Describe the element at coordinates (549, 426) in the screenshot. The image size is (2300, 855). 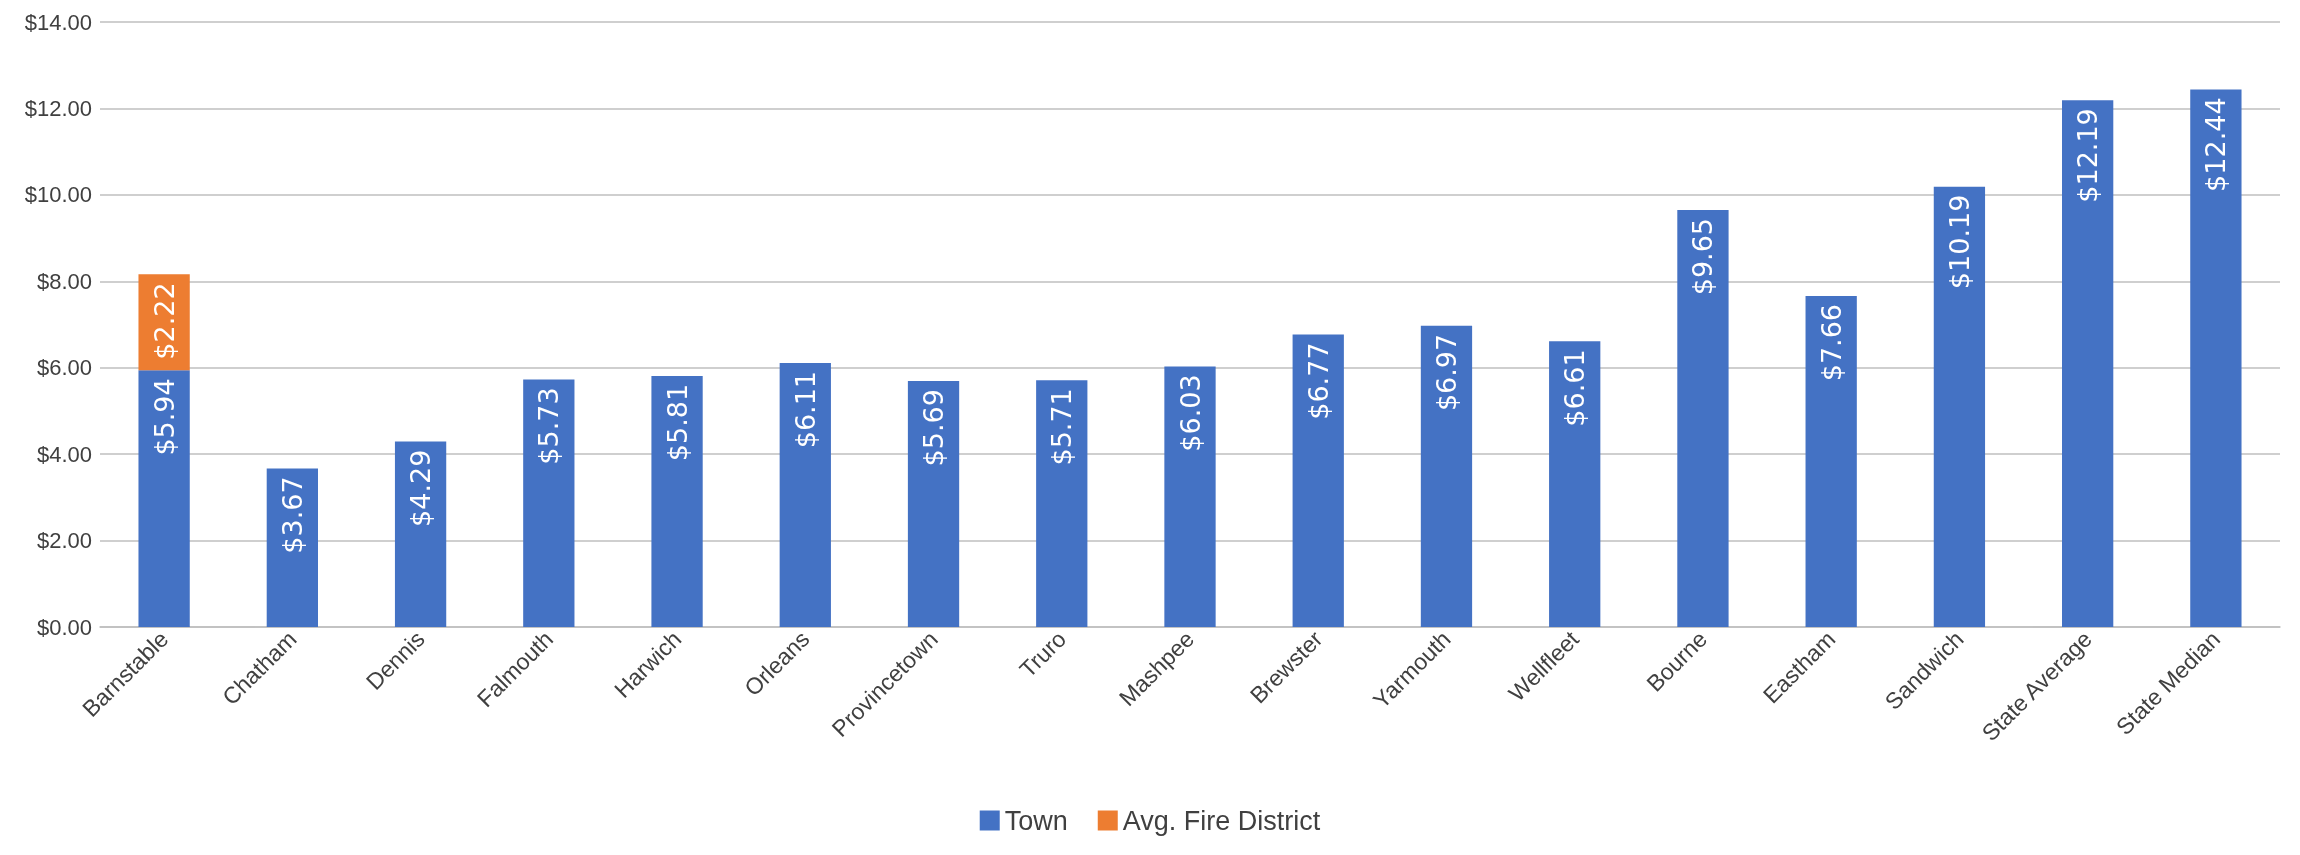
I see `data-label: $5.73` at that location.